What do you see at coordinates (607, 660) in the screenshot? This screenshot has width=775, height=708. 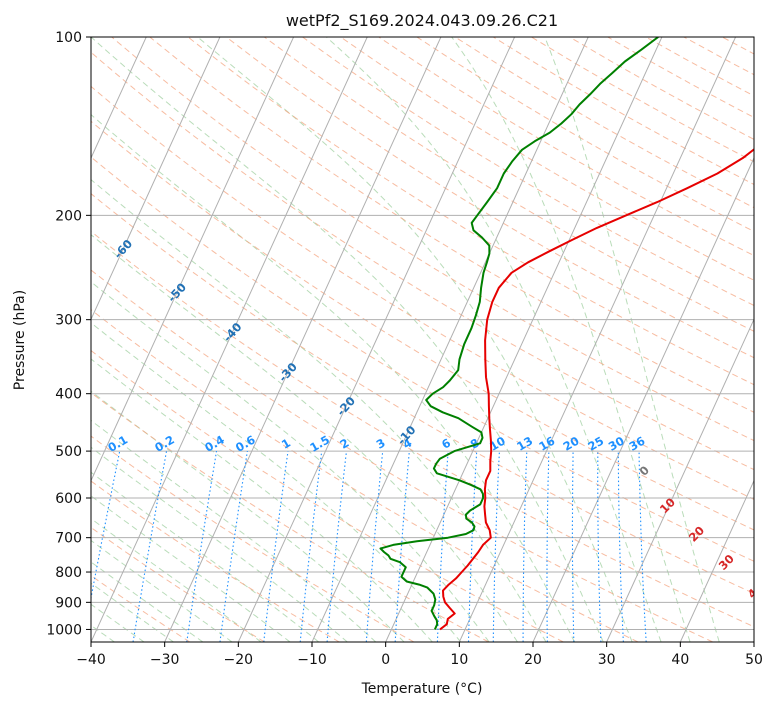 I see `x-tick-label: 30` at bounding box center [607, 660].